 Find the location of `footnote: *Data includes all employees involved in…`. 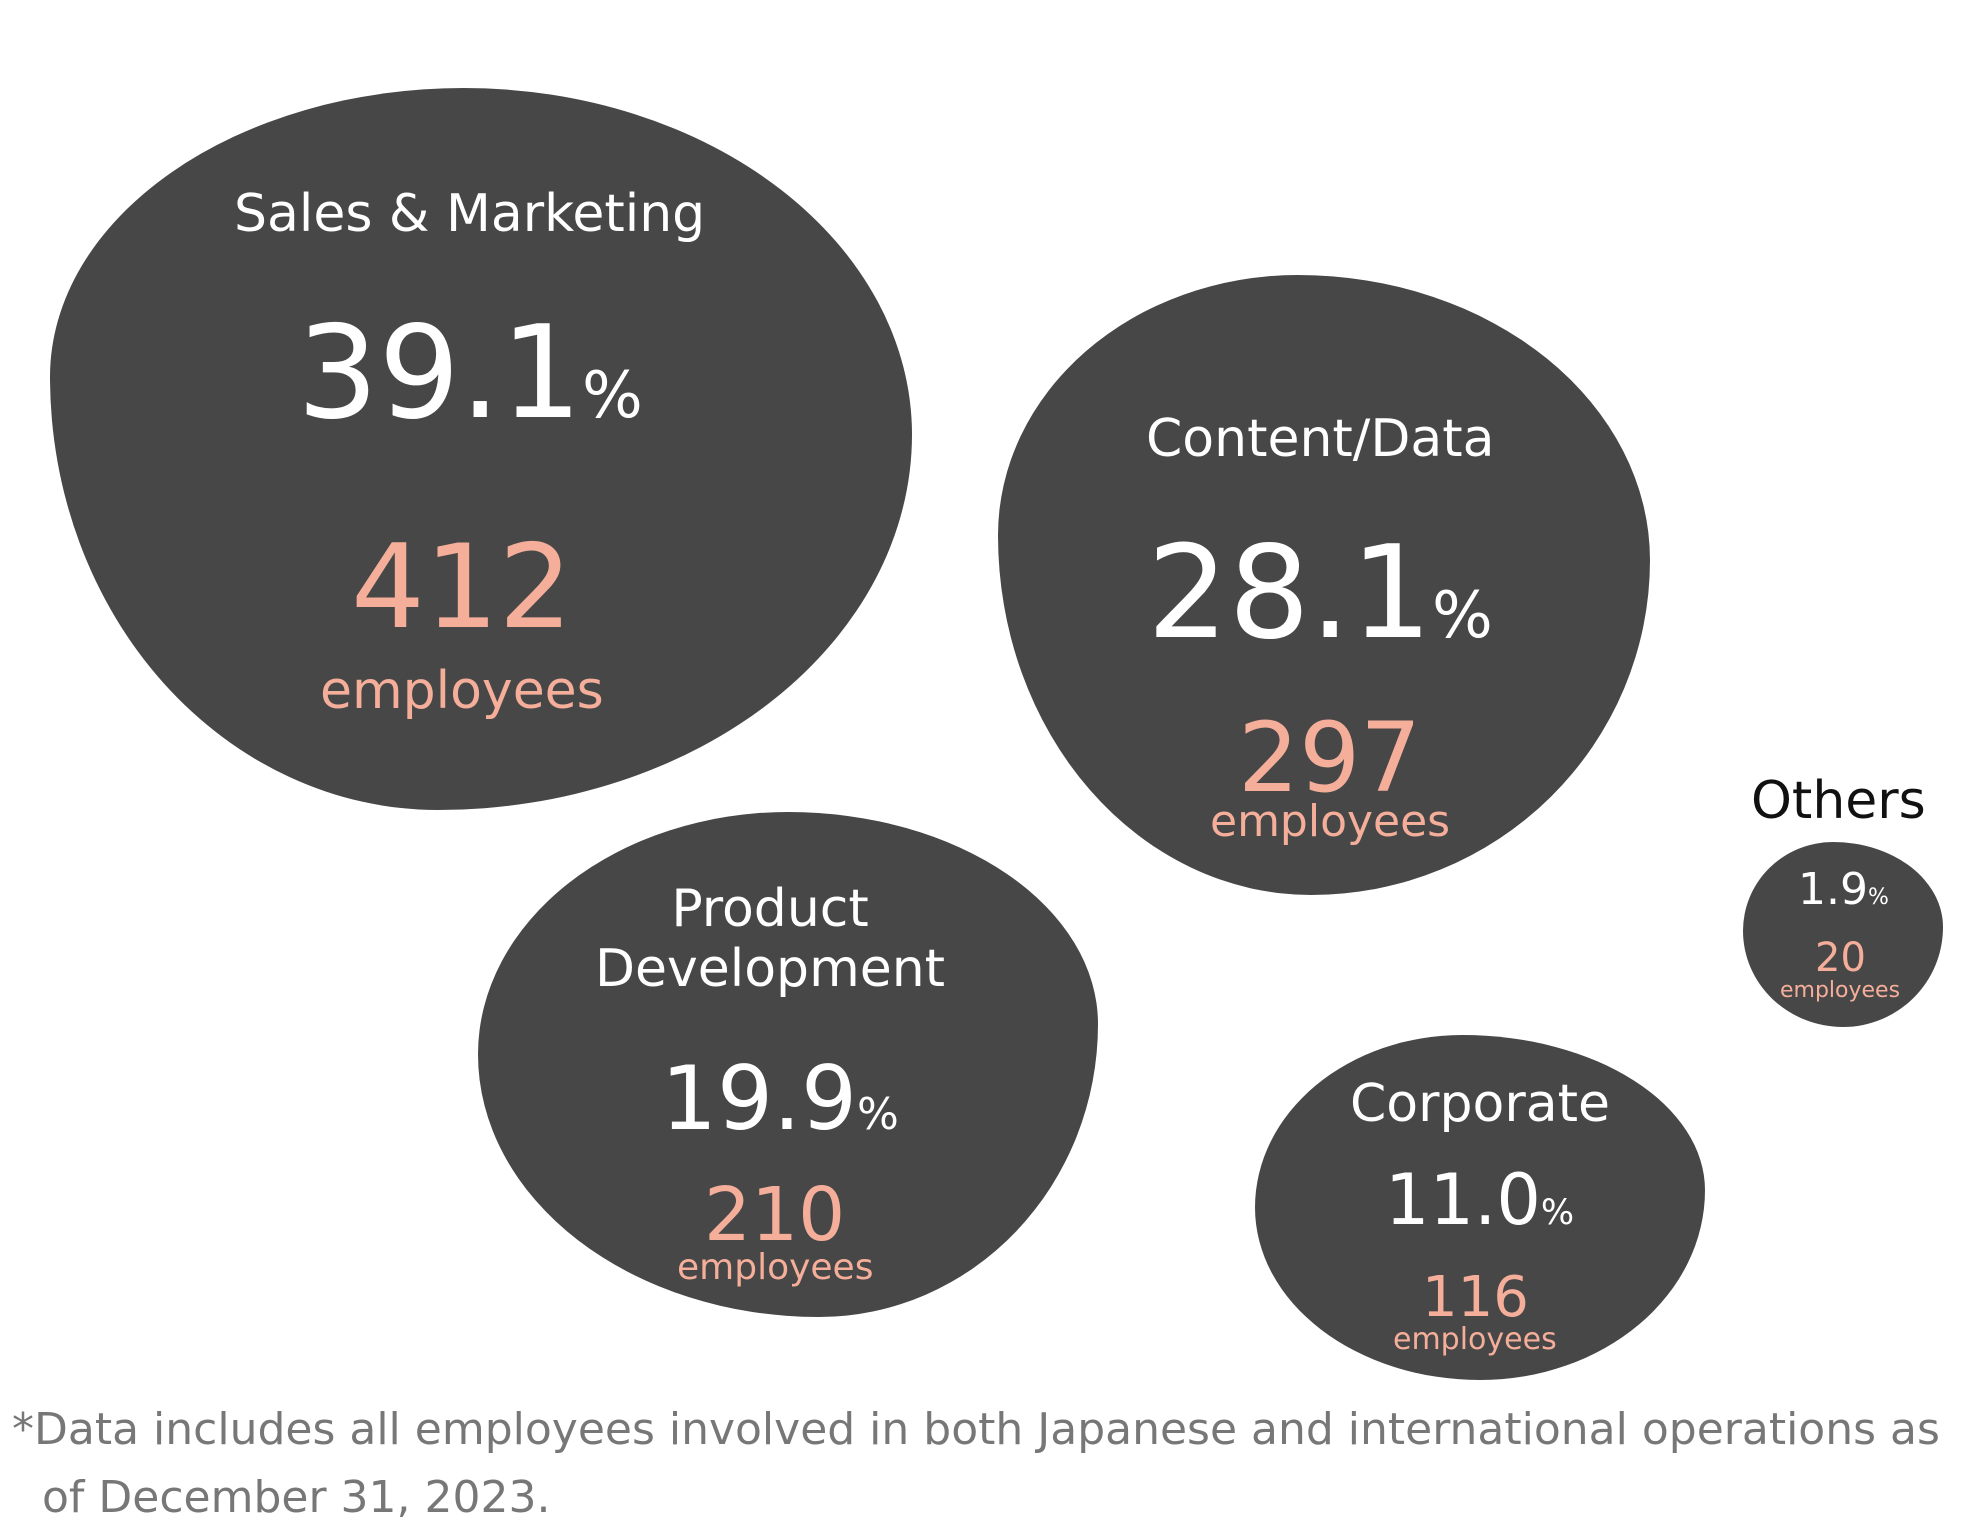

footnote: *Data includes all employees involved in… is located at coordinates (992, 1464).